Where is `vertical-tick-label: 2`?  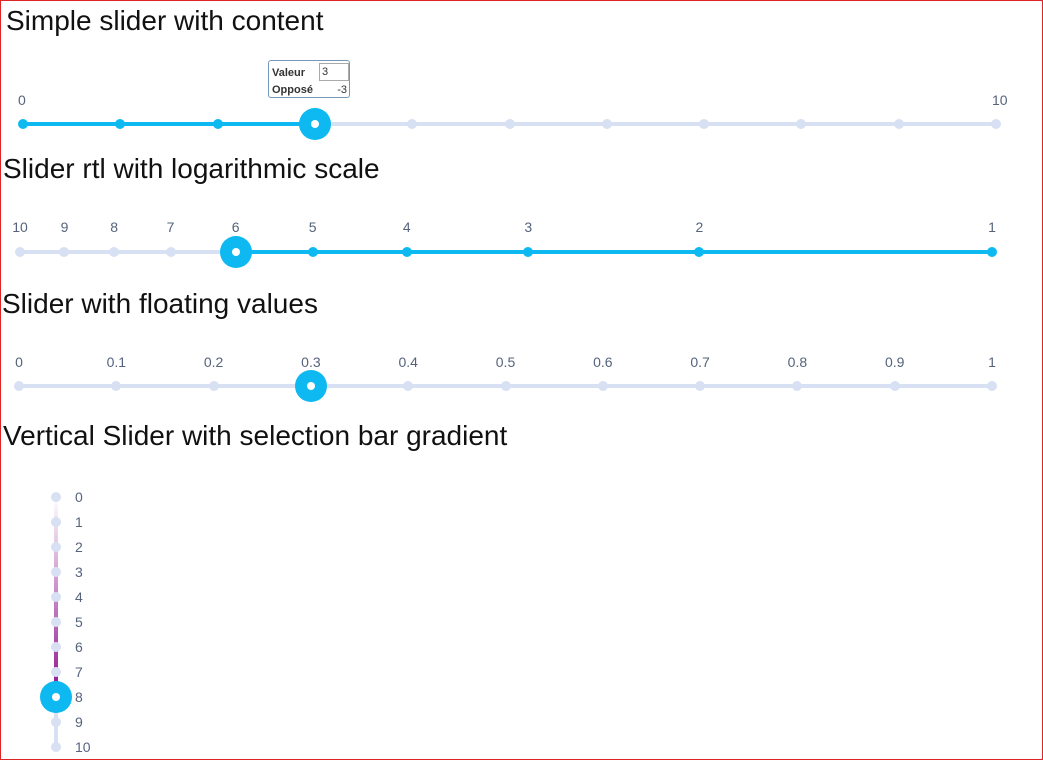 vertical-tick-label: 2 is located at coordinates (79, 547).